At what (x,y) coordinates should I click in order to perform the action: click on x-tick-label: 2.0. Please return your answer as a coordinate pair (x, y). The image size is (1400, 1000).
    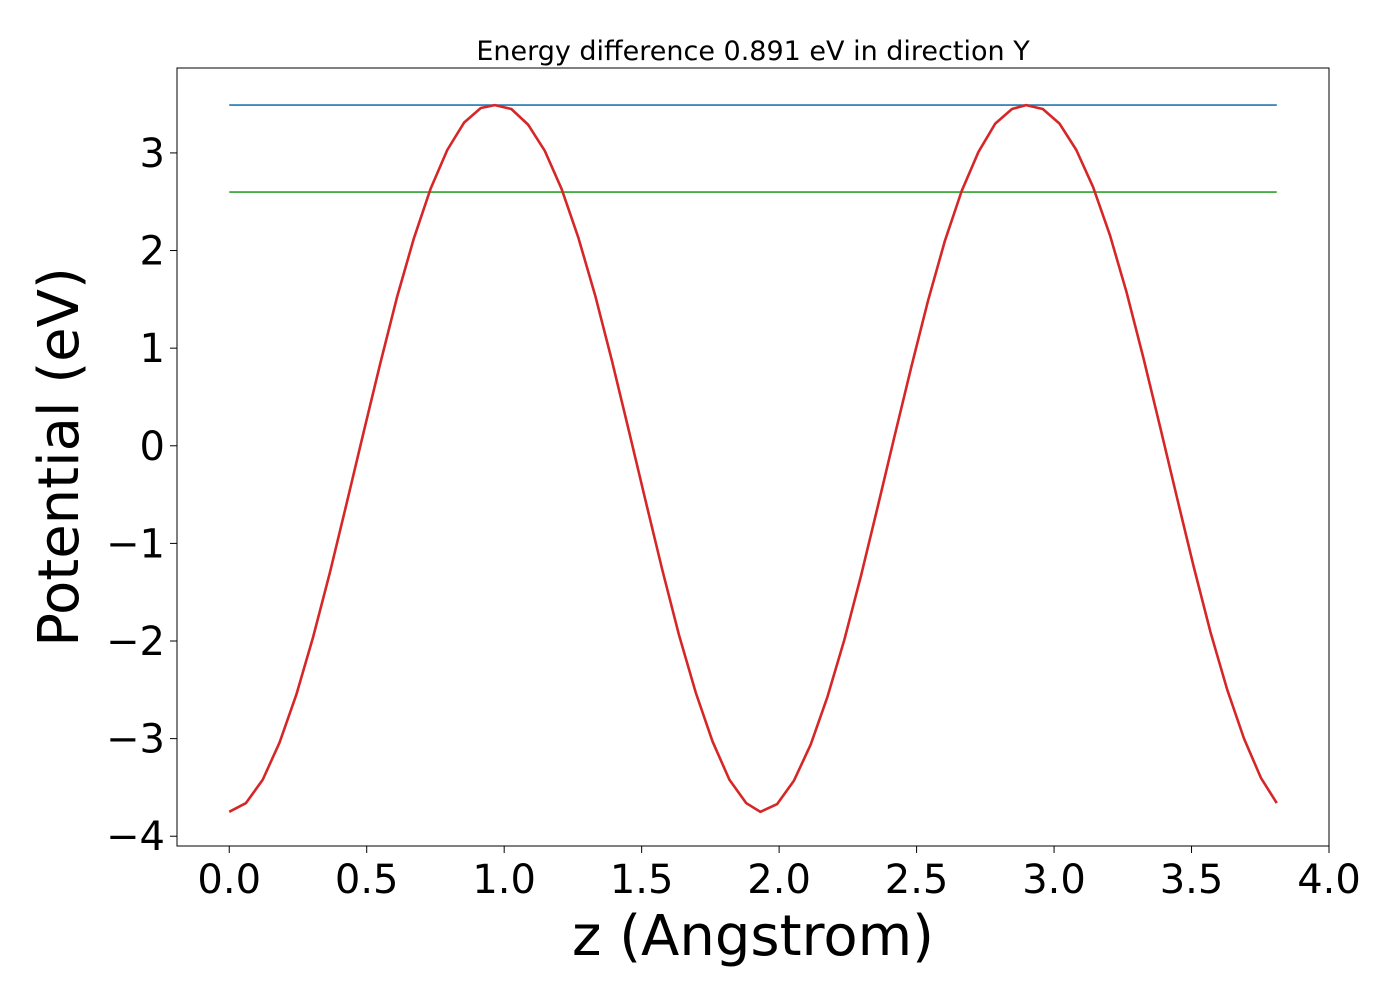
    Looking at the image, I should click on (779, 880).